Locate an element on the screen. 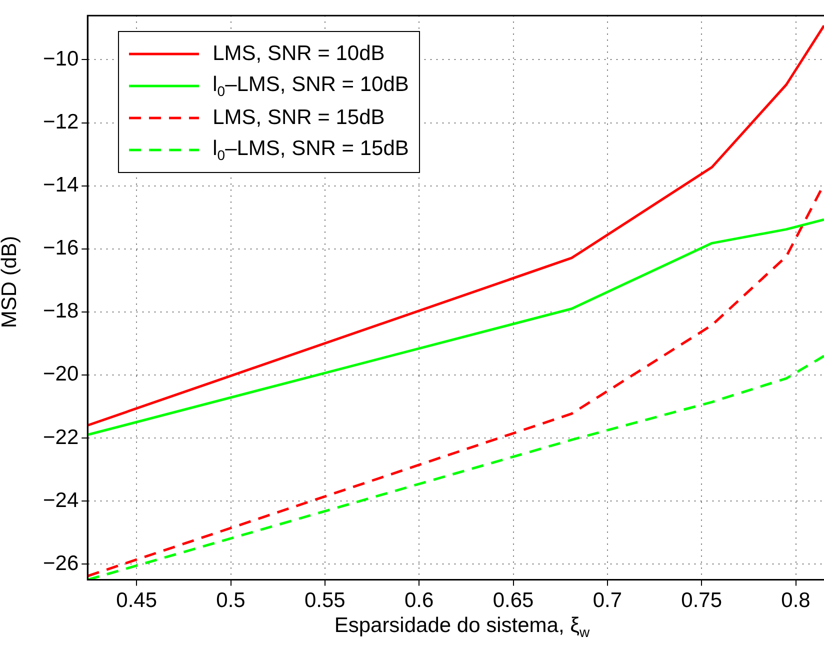 Image resolution: width=824 pixels, height=653 pixels. legend-label: l$_{0}$–LMS, SNR = 10dB is located at coordinates (310, 85).